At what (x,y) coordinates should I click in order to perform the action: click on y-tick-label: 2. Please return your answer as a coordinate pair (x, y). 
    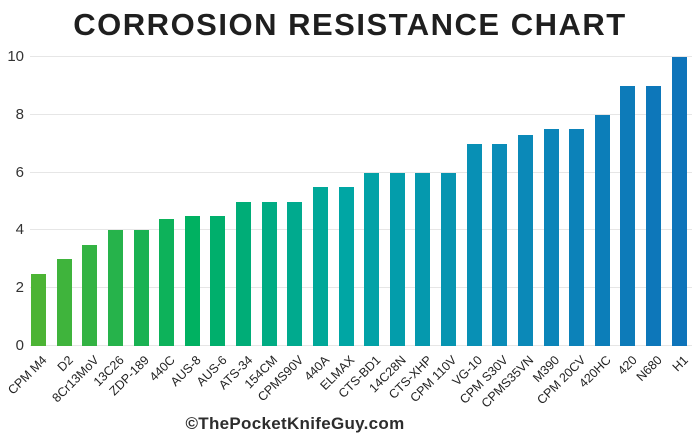
    Looking at the image, I should click on (19, 288).